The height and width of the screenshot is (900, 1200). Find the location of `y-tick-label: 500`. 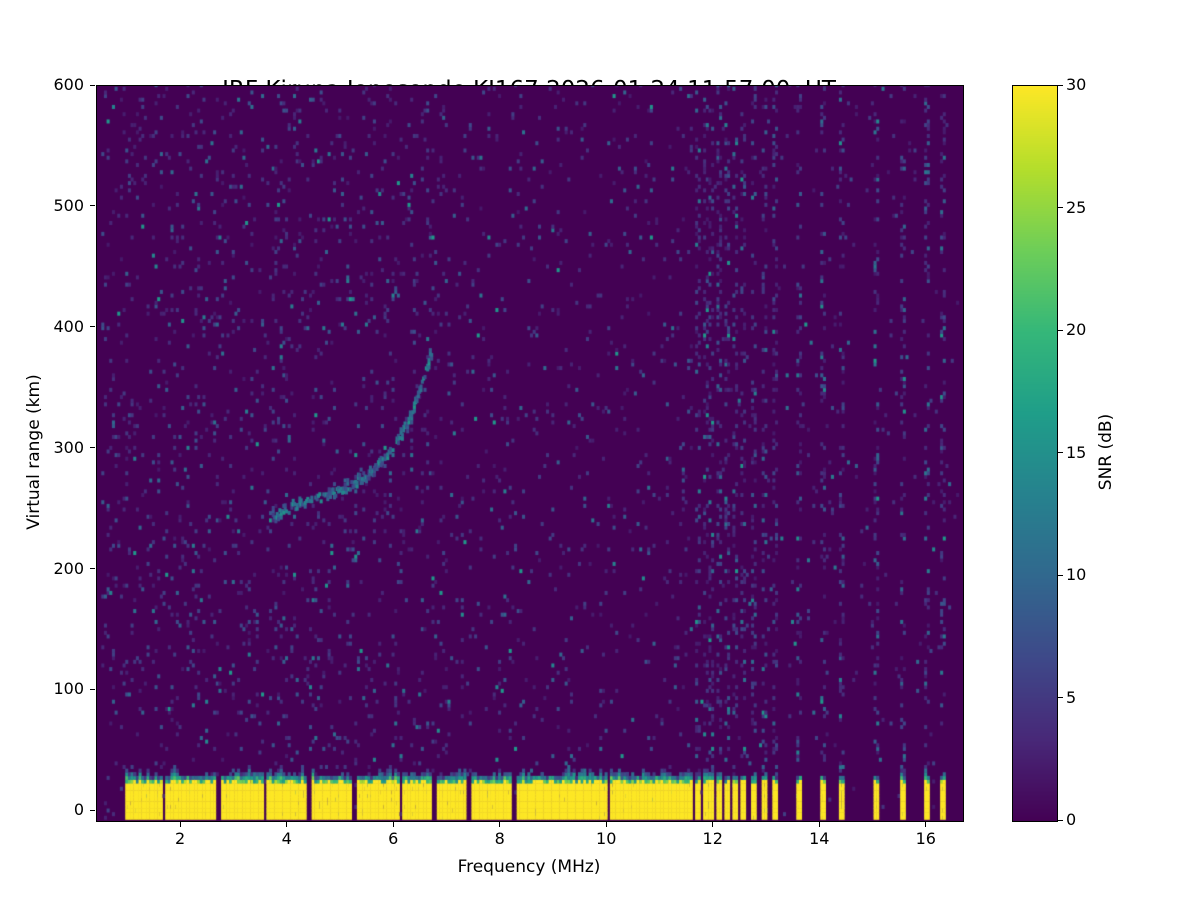

y-tick-label: 500 is located at coordinates (68, 205).